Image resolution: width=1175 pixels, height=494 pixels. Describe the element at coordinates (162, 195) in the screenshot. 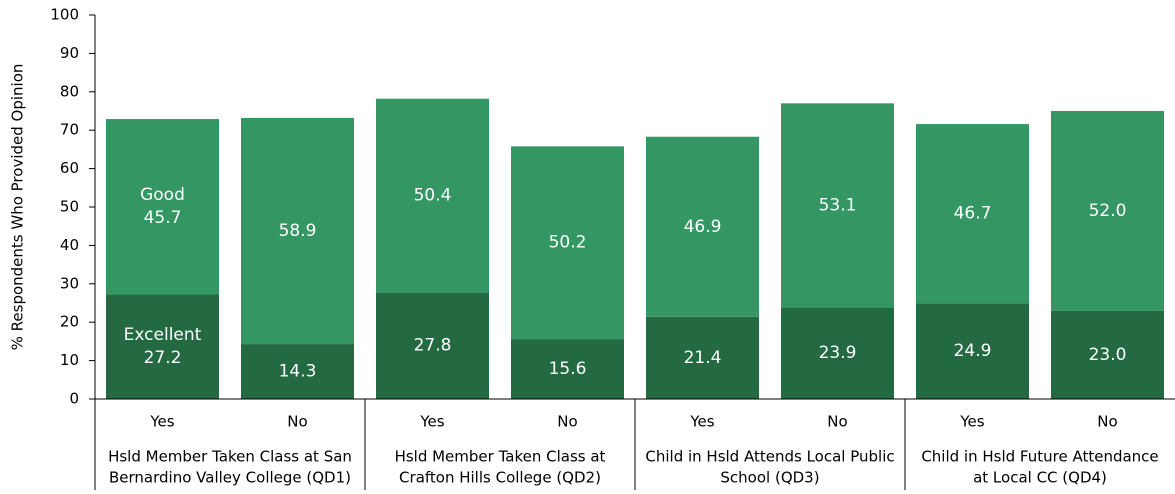

I see `series-label: Good` at that location.